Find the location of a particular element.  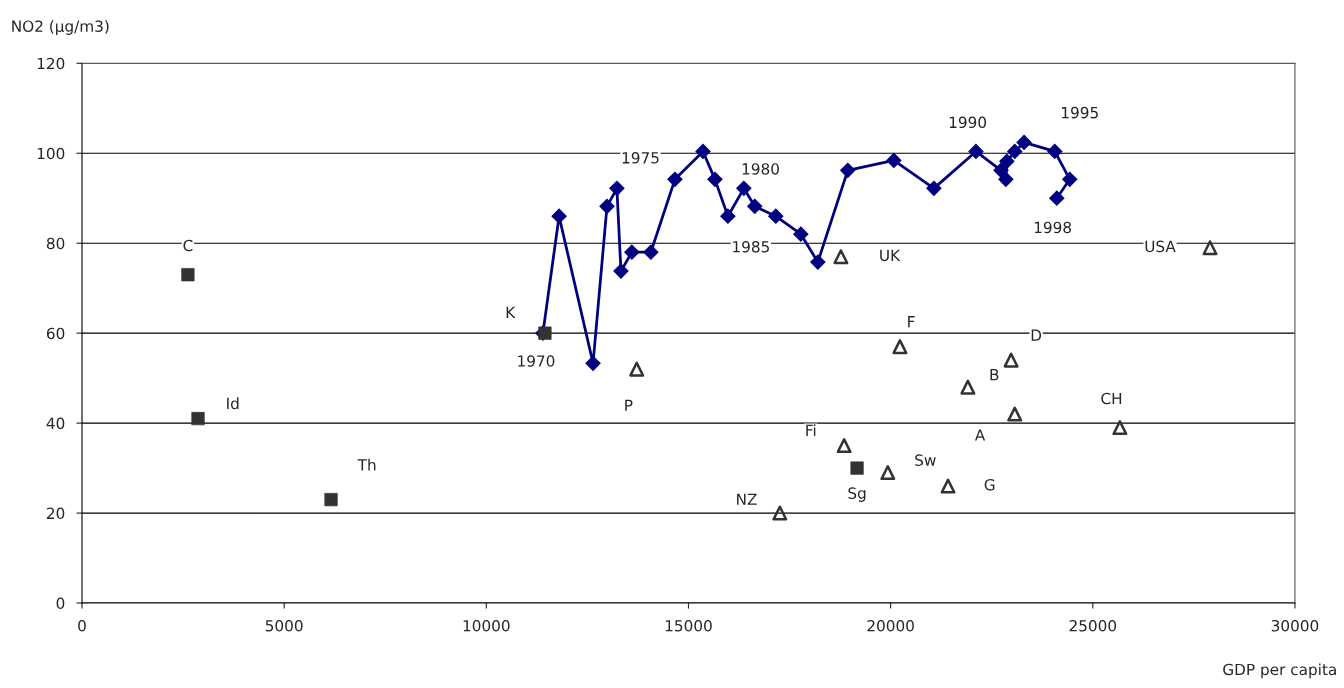

x-tick-label: 15000 is located at coordinates (688, 625).